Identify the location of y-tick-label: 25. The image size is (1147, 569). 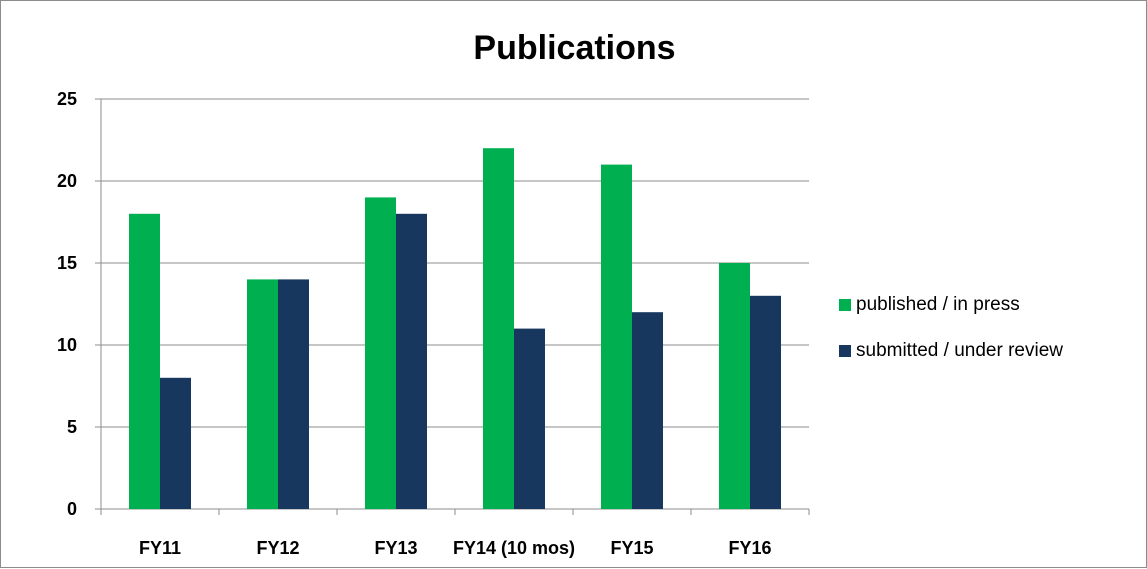
(67, 99).